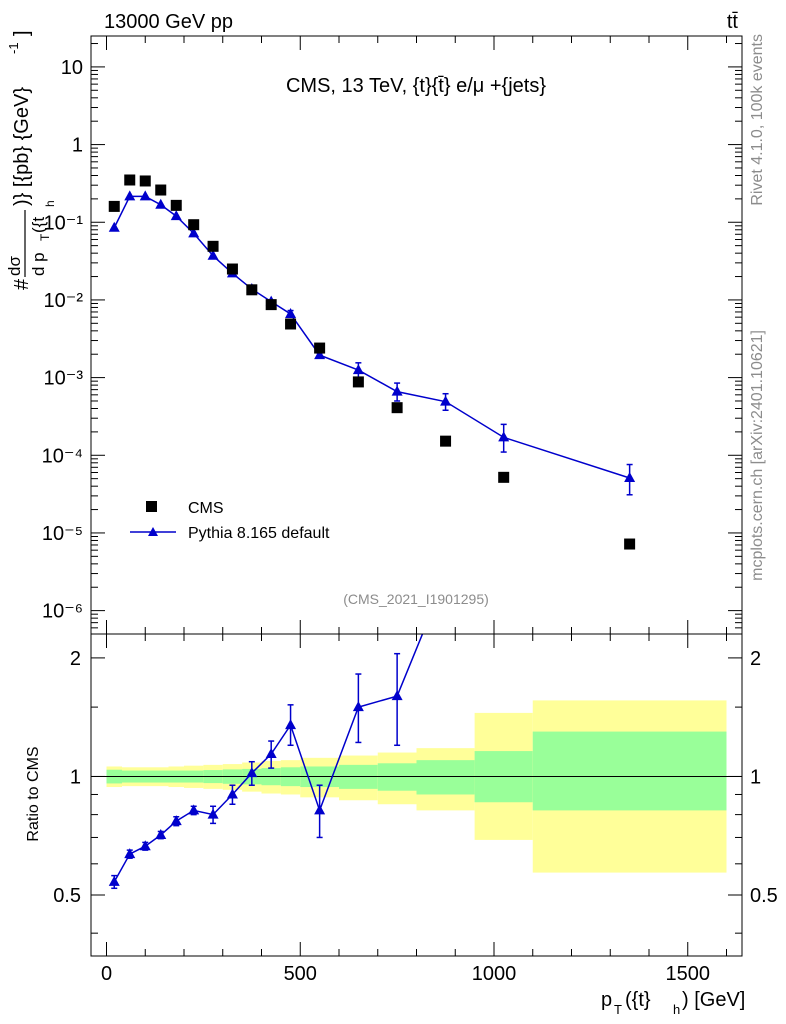  I want to click on ratio-ytick-label: 1, so click(75, 777).